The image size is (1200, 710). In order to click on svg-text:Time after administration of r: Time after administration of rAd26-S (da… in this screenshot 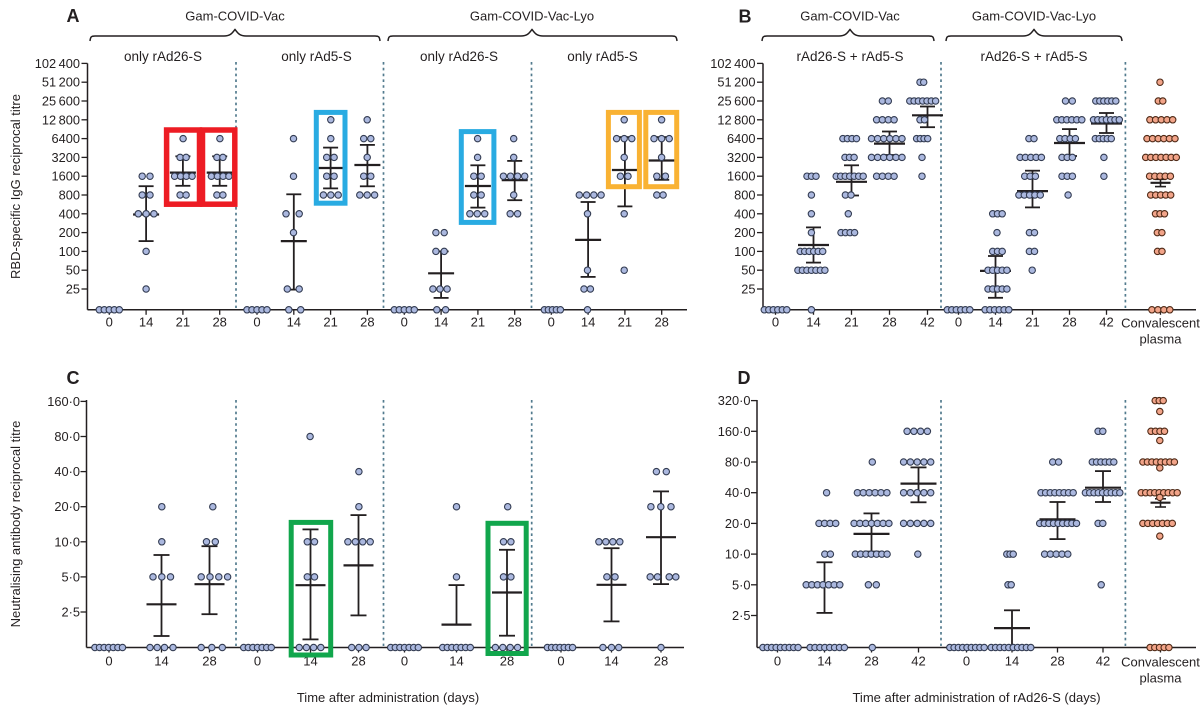, I will do `click(976, 697)`.